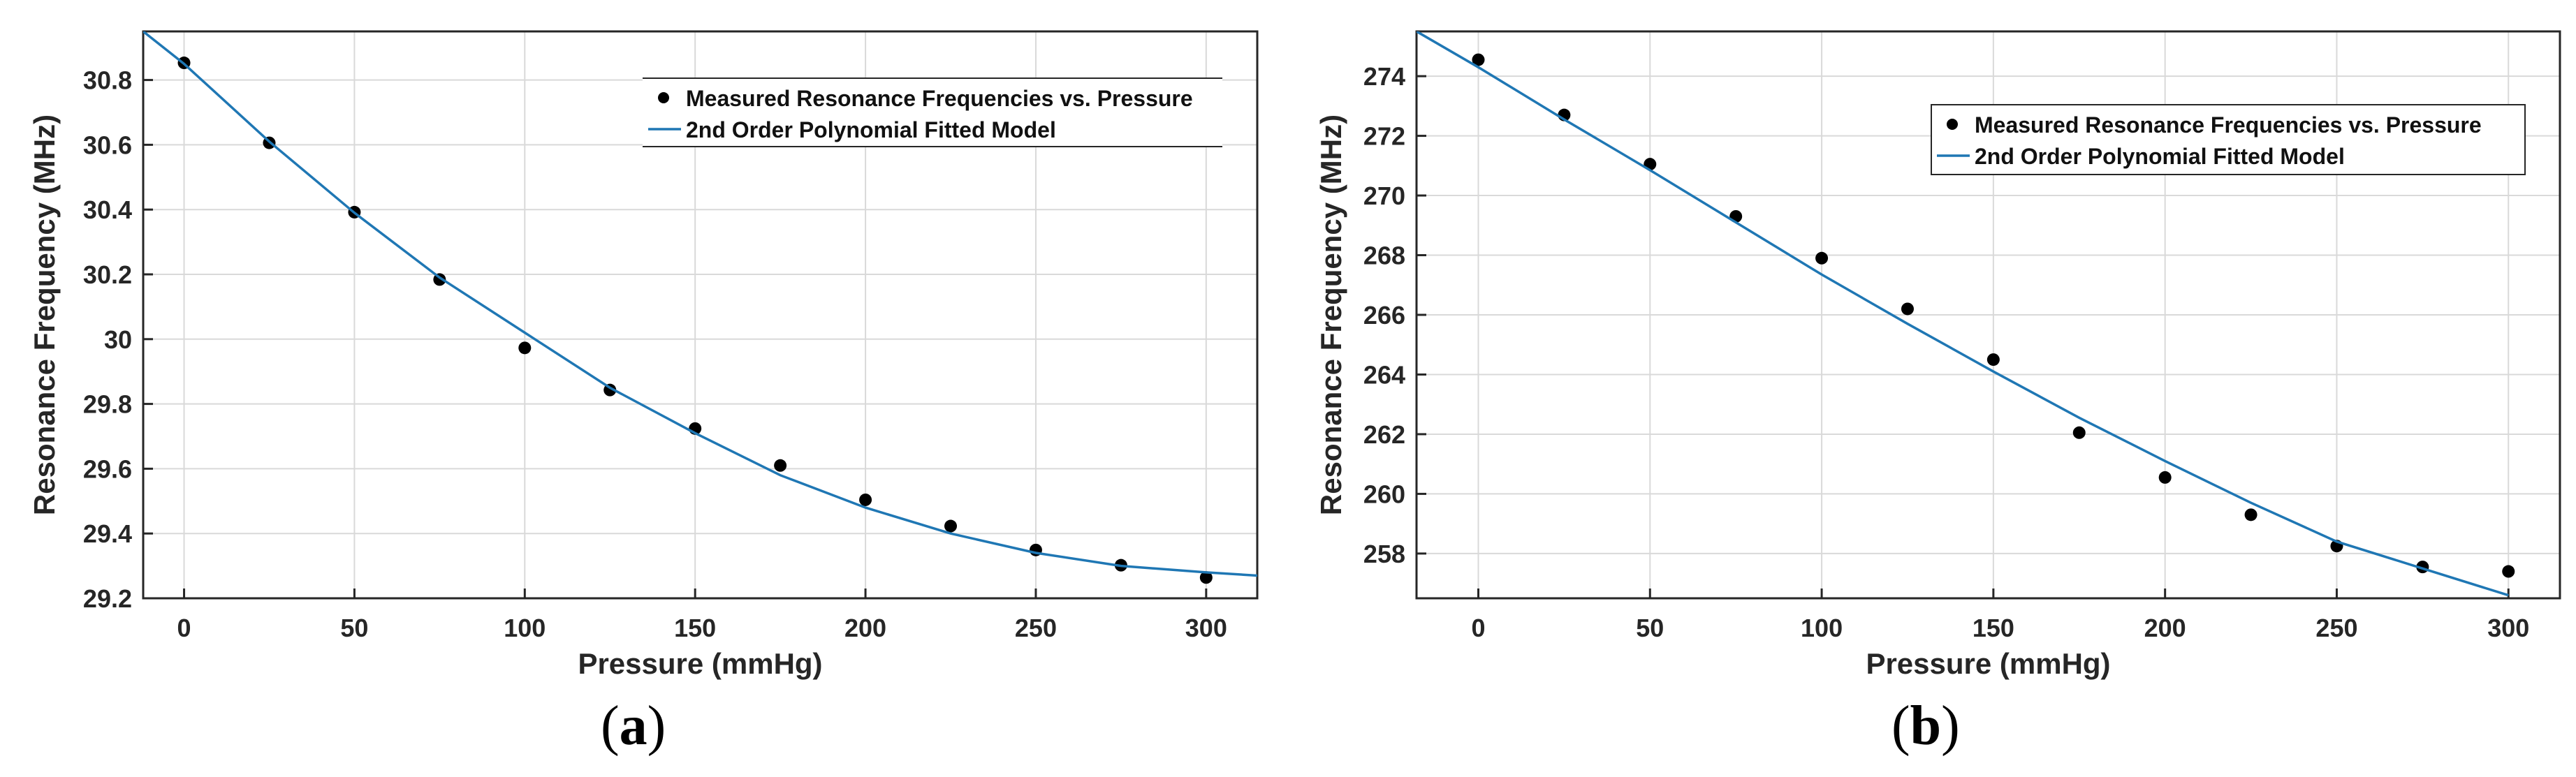  What do you see at coordinates (1926, 726) in the screenshot?
I see `panel-caption-b: (b)` at bounding box center [1926, 726].